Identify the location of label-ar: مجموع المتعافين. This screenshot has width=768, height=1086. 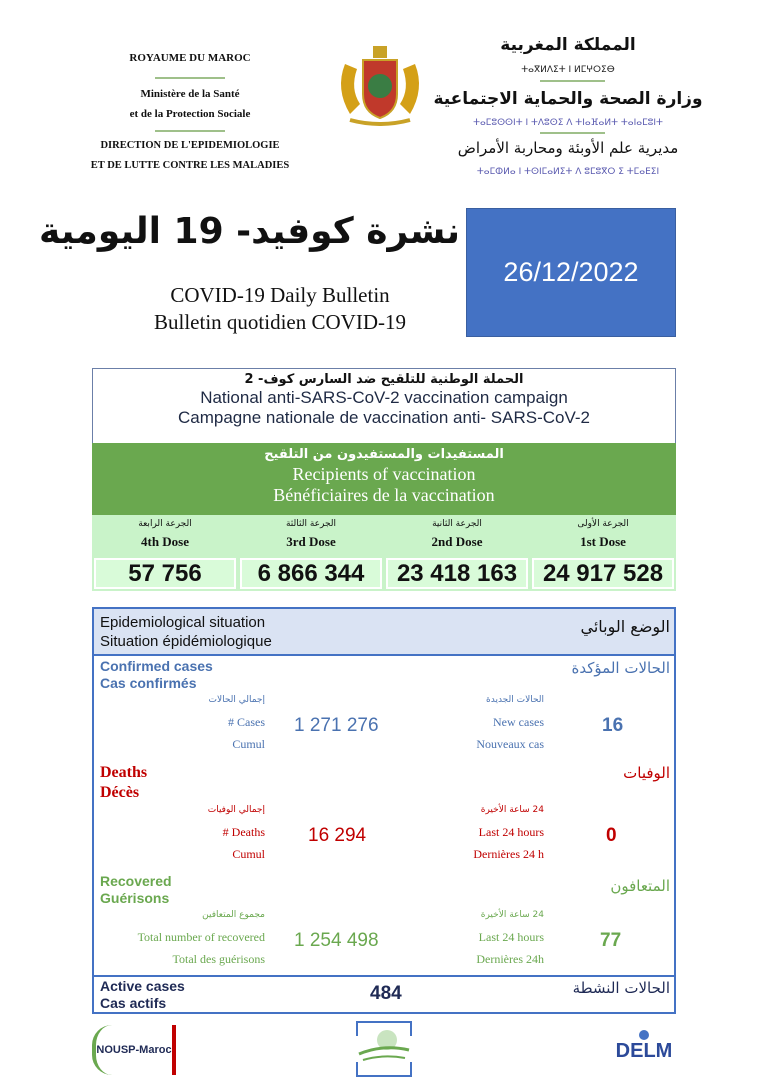
(233, 915).